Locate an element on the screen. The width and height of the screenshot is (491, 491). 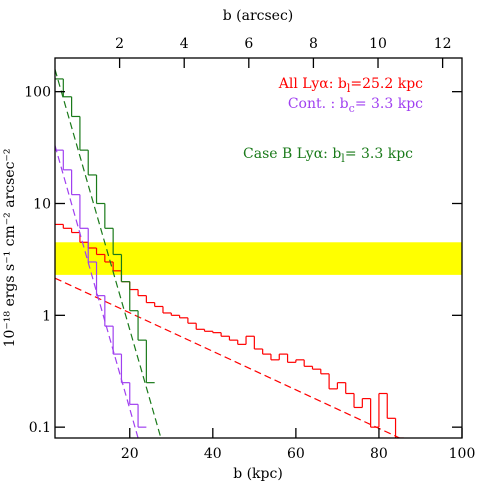
x2-tick-label: 12 is located at coordinates (443, 44).